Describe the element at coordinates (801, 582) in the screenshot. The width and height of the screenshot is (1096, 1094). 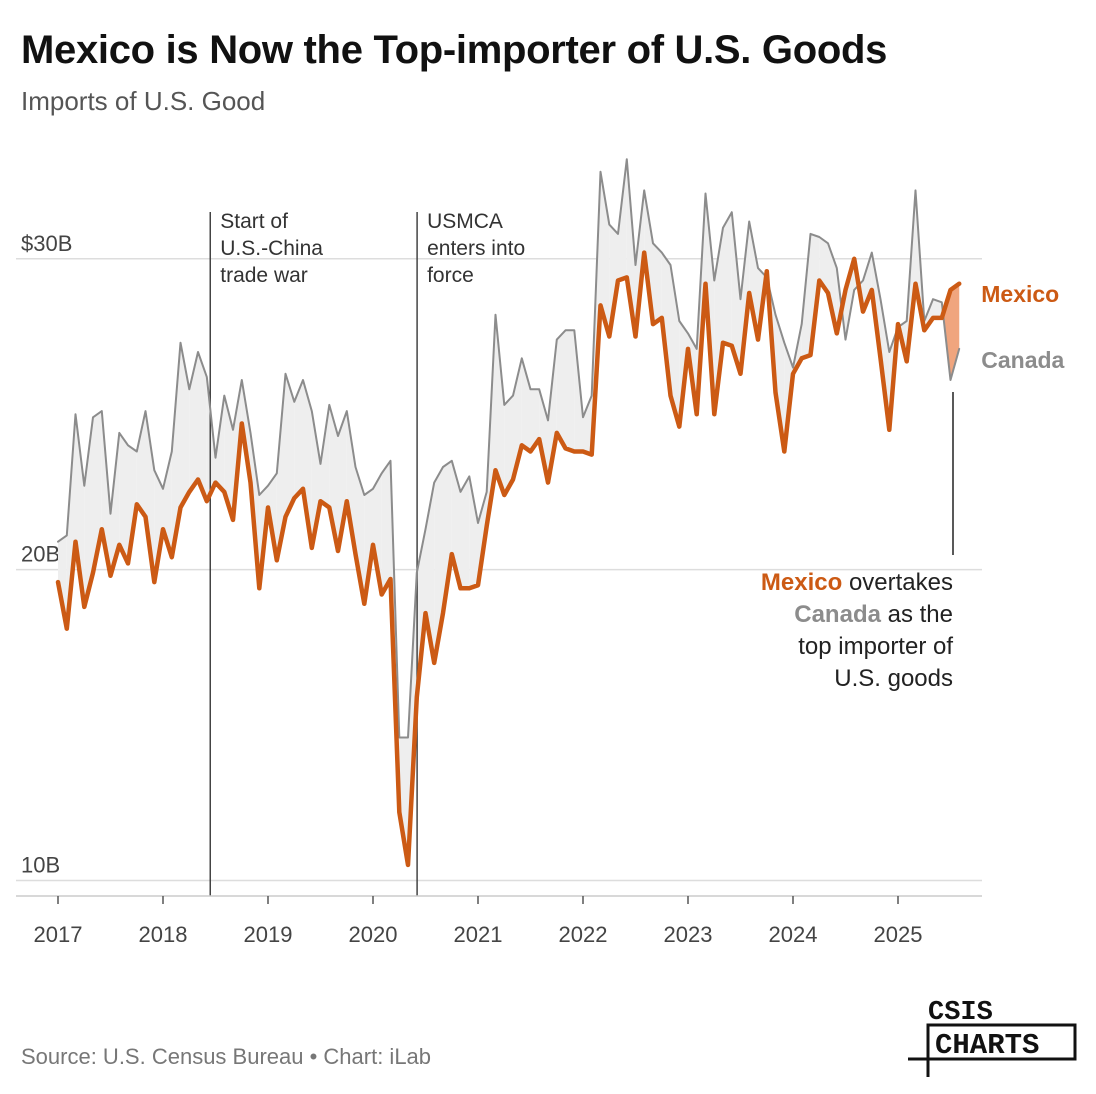
I see `annotation-part-0: Mexico` at that location.